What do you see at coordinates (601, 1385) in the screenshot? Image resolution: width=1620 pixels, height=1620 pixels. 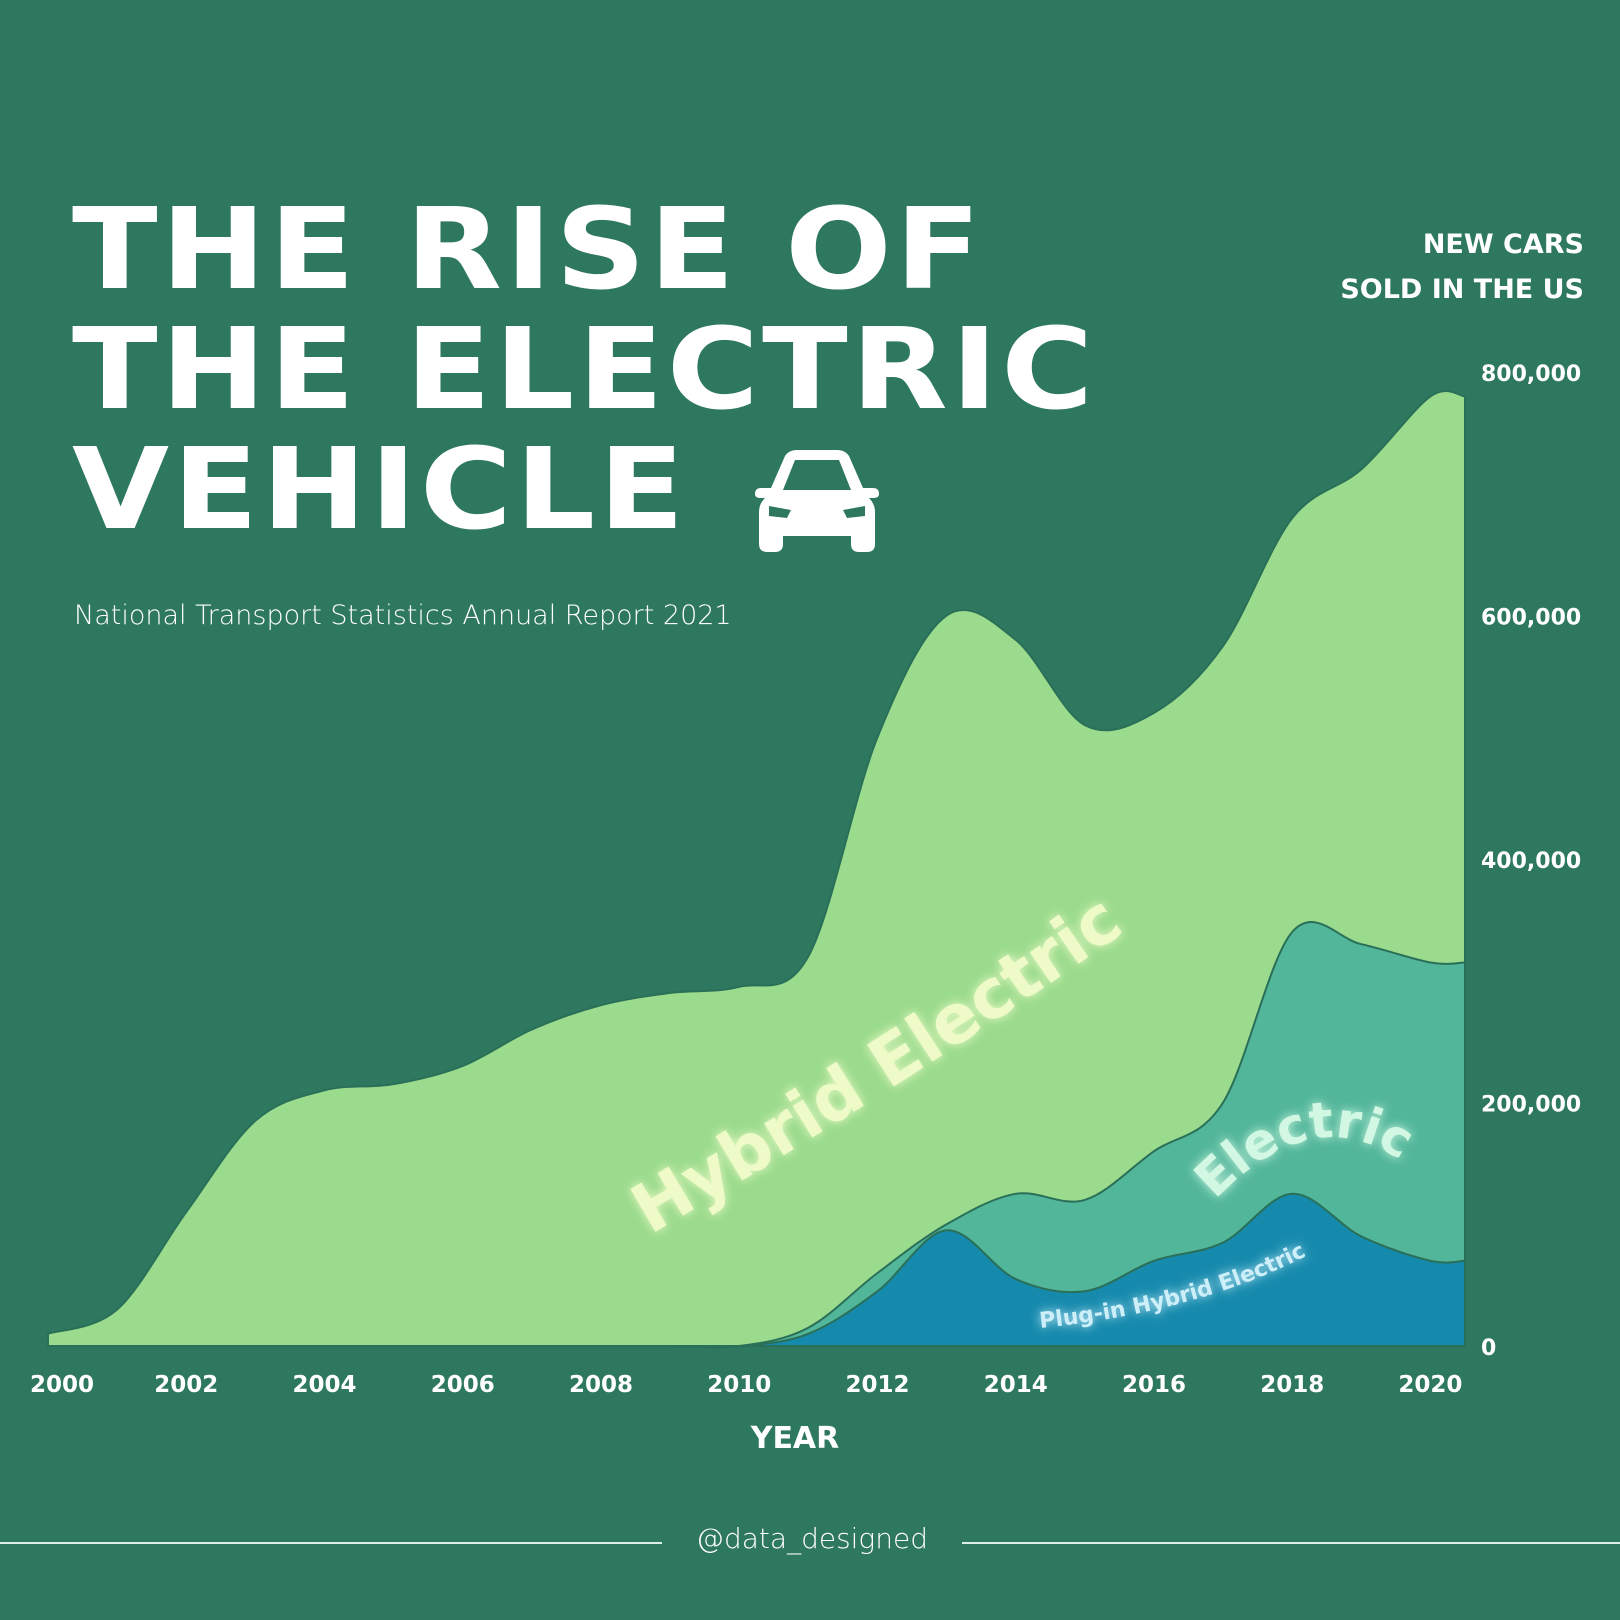 I see `x-tick-label: 2008` at bounding box center [601, 1385].